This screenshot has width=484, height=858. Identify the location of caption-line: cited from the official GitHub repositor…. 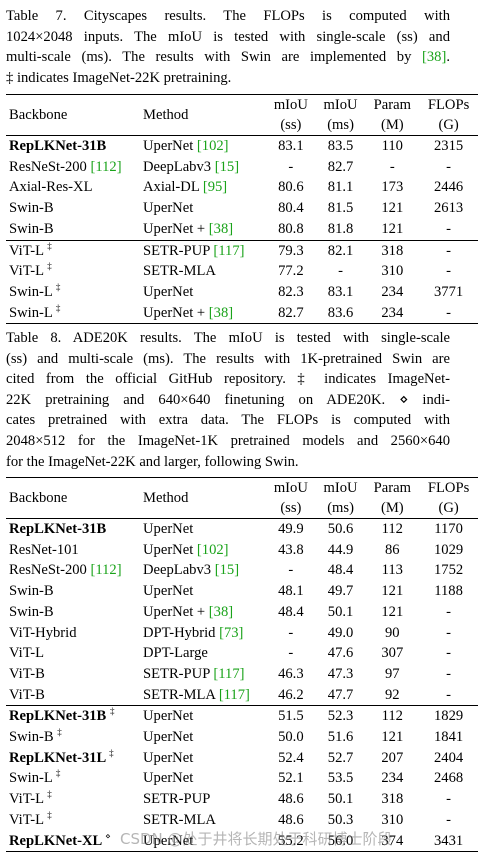
(228, 379).